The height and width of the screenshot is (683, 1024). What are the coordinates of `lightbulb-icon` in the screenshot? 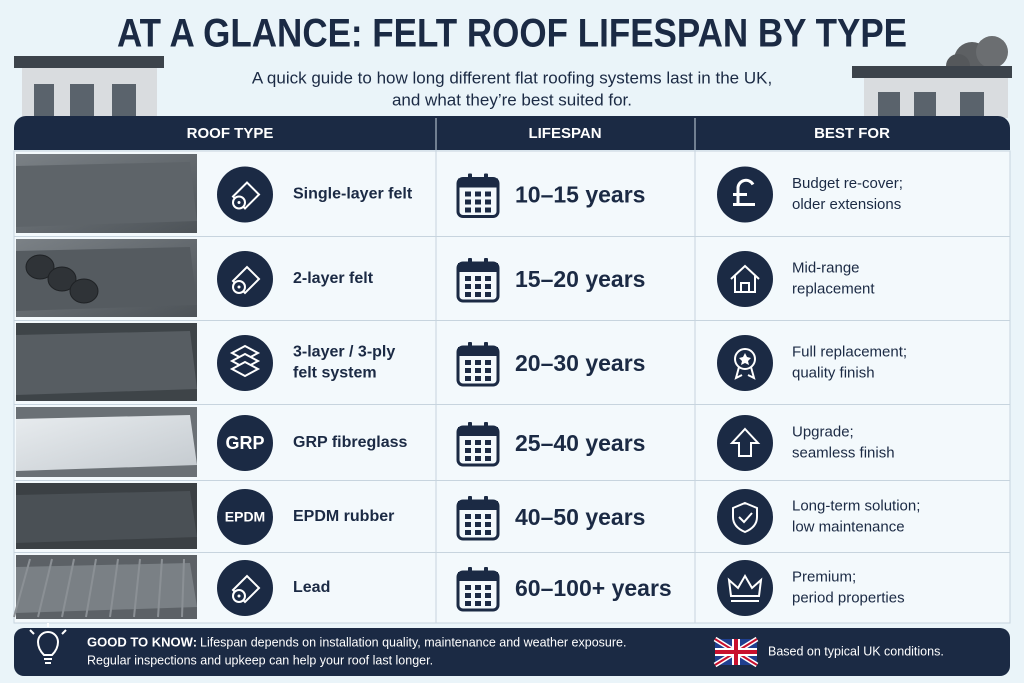 It's located at (48, 643).